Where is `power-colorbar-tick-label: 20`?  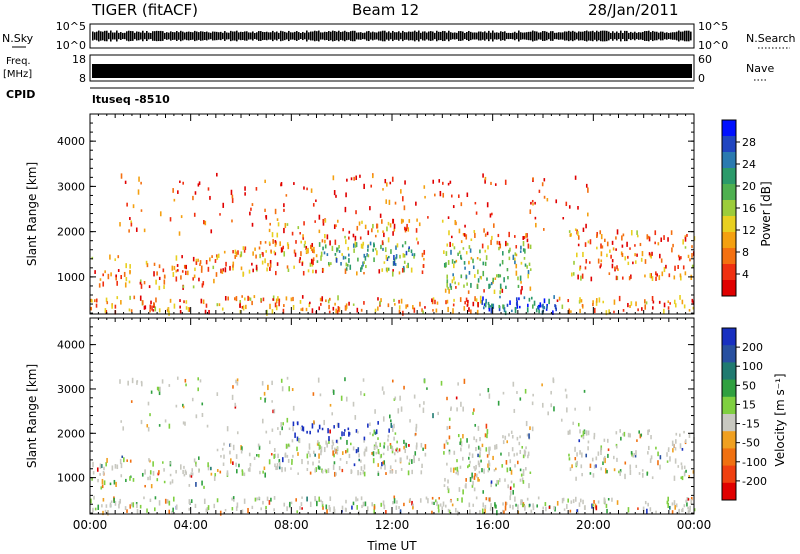 power-colorbar-tick-label: 20 is located at coordinates (749, 186).